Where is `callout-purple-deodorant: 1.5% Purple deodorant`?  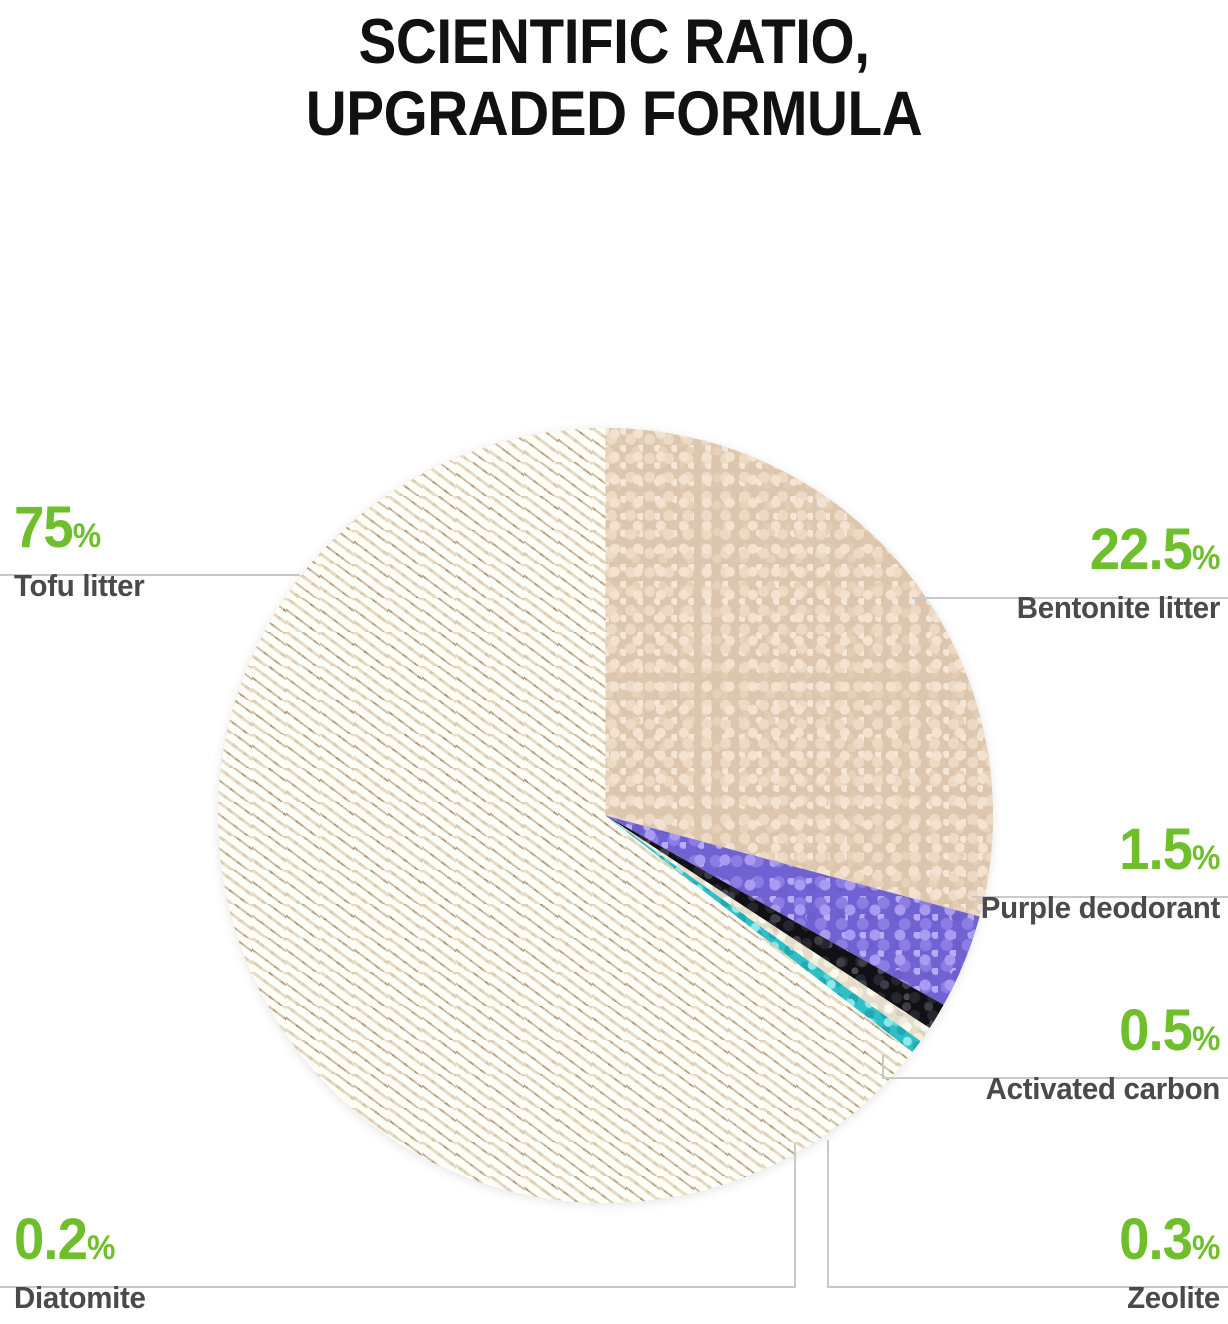
callout-purple-deodorant: 1.5% Purple deodorant is located at coordinates (1010, 872).